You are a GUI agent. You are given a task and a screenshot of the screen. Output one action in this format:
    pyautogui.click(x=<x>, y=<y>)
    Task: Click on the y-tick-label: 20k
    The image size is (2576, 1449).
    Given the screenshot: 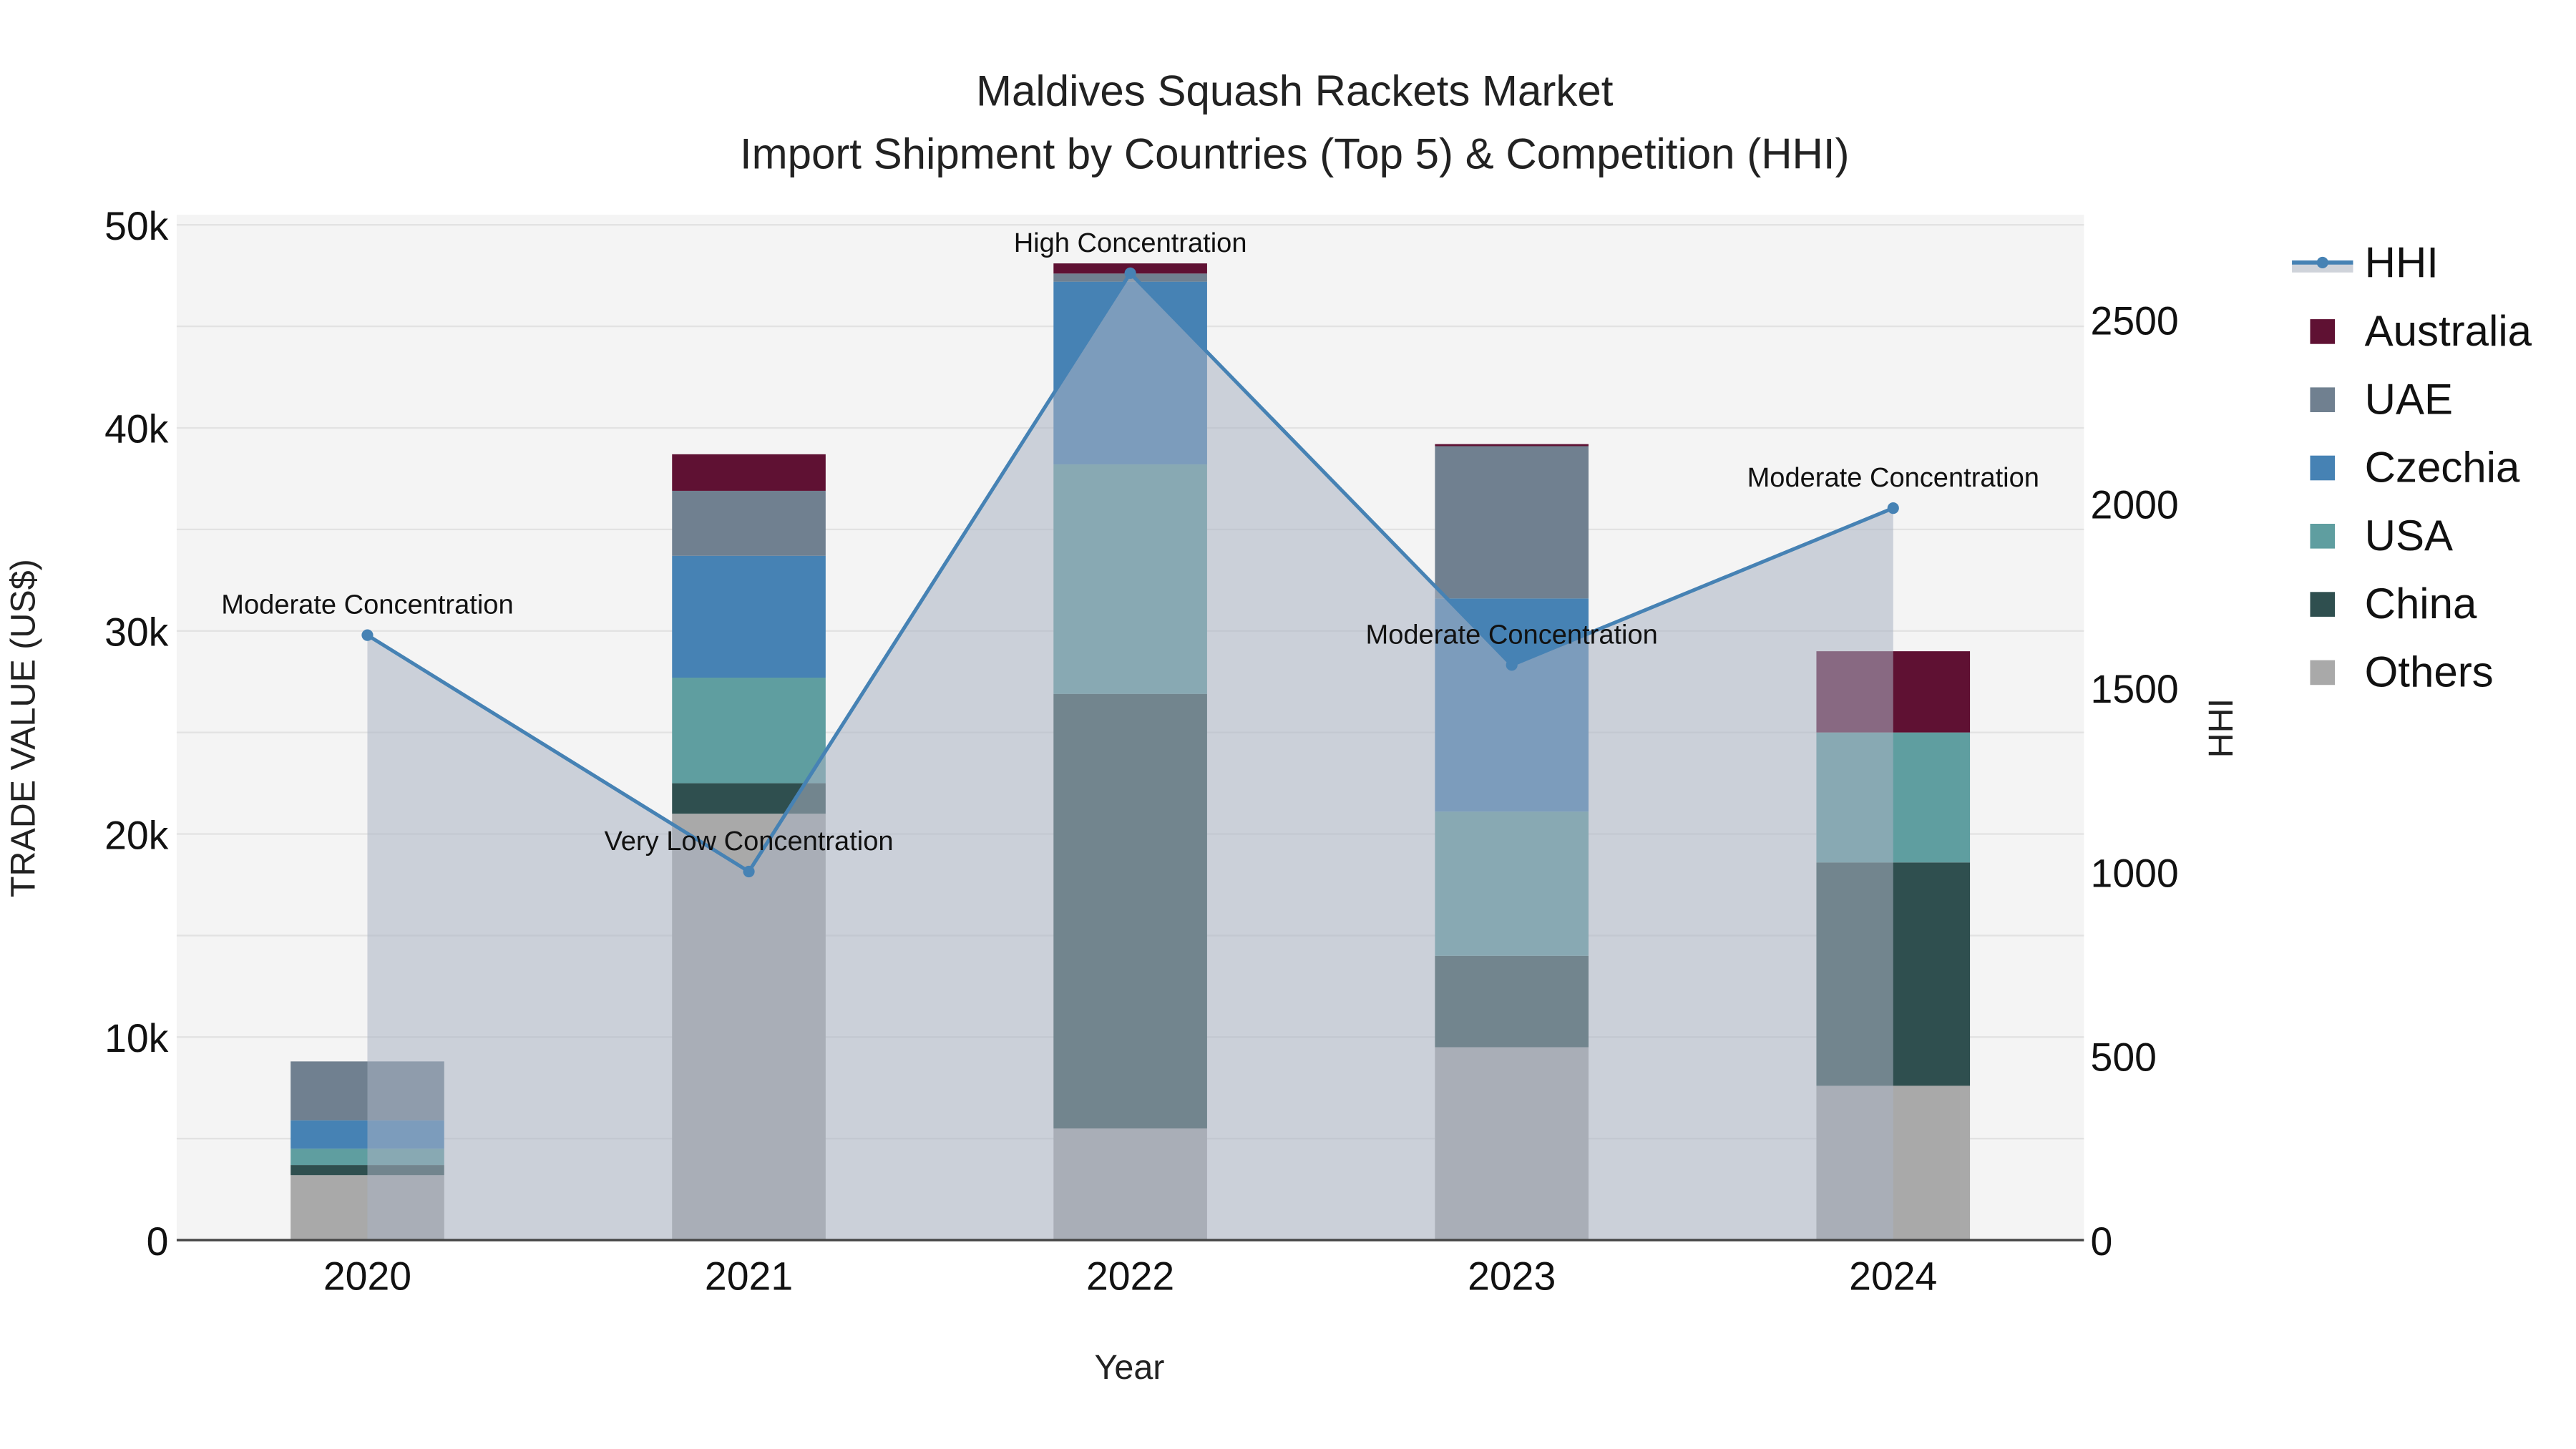 What is the action you would take?
    pyautogui.click(x=136, y=835)
    